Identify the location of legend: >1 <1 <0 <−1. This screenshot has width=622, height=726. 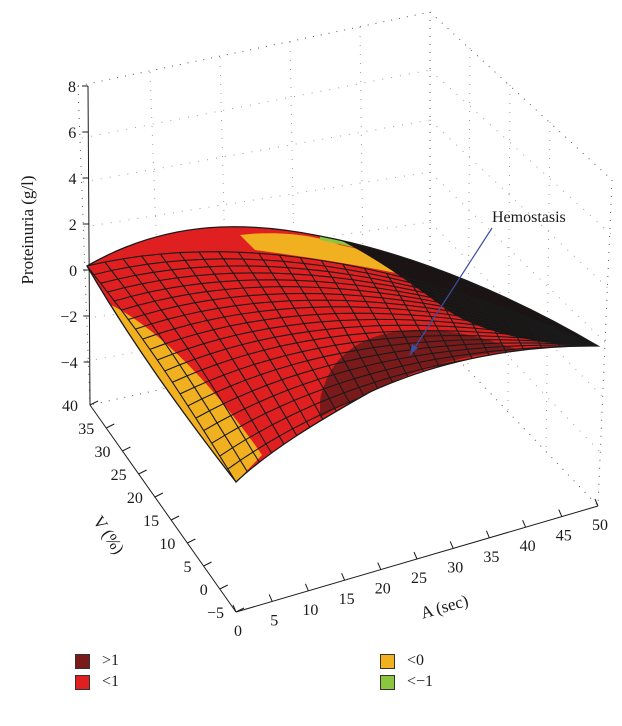
(311, 683).